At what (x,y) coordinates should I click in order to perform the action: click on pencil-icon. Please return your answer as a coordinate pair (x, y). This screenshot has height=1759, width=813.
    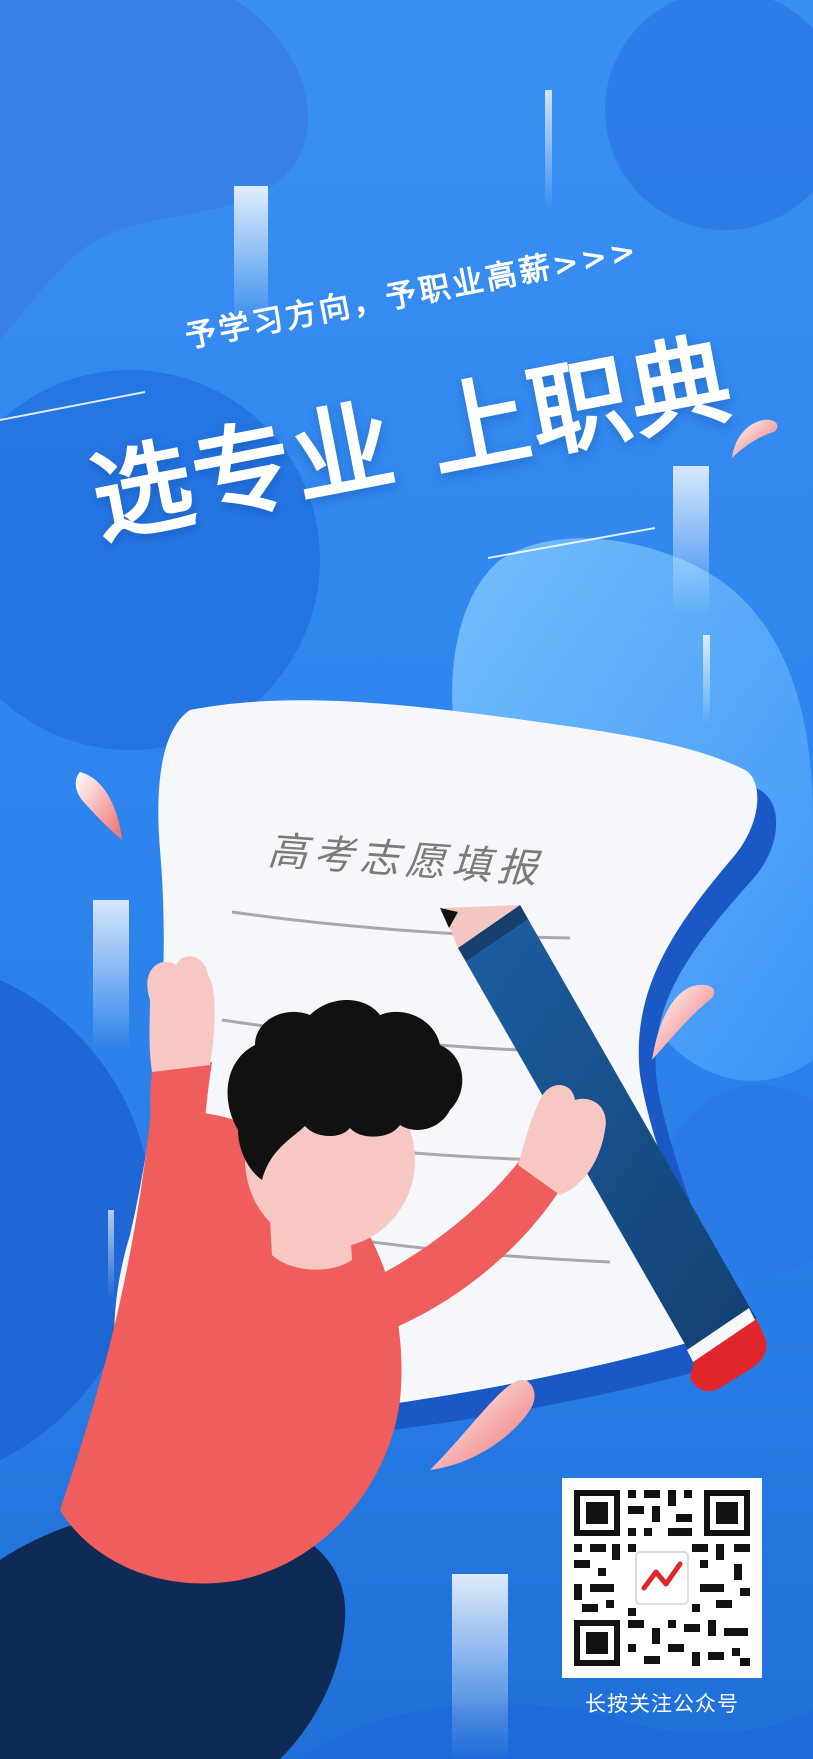
    Looking at the image, I should click on (603, 1148).